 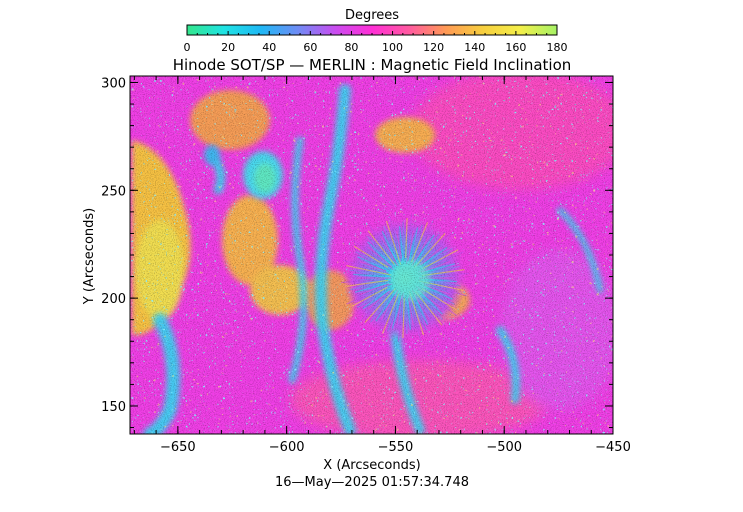 What do you see at coordinates (269, 47) in the screenshot?
I see `colorbar-tick-label: 40` at bounding box center [269, 47].